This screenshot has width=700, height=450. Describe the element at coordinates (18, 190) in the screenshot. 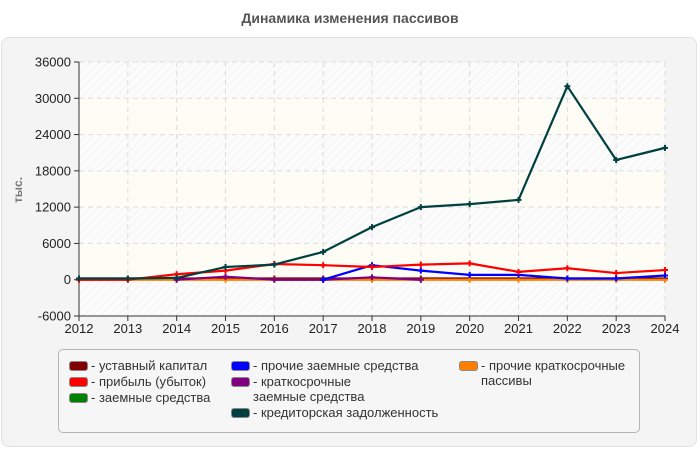

I see `y-axis-label: тыс.` at that location.